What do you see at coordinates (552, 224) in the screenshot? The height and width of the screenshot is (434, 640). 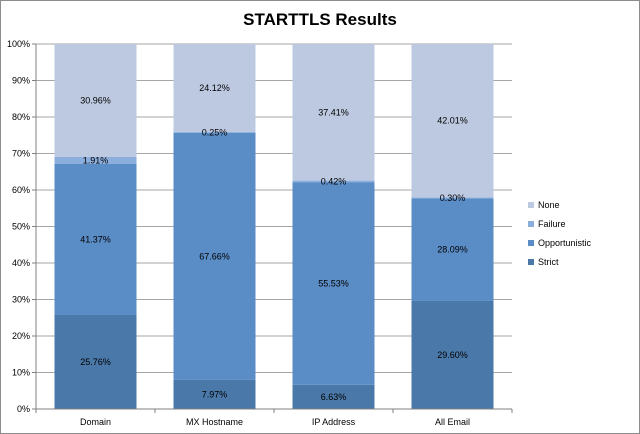 I see `legend-label-failure: Failure` at bounding box center [552, 224].